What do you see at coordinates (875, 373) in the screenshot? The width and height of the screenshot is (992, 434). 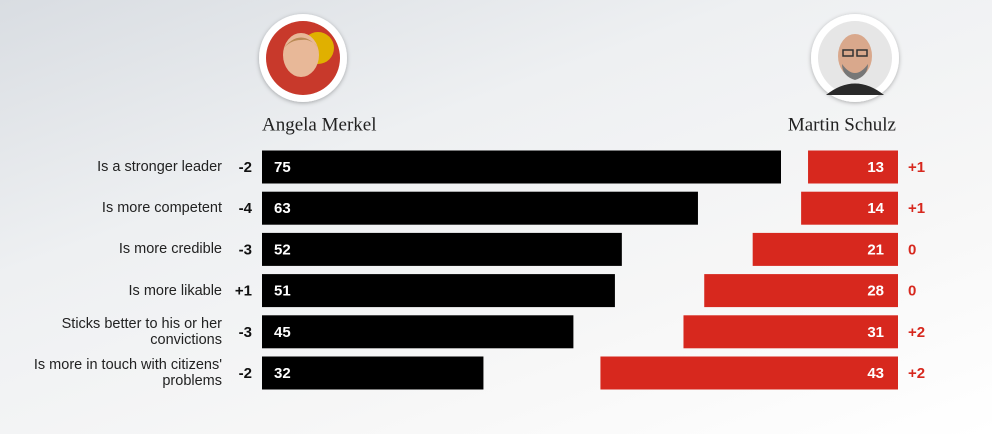 I see `value-label: 43` at bounding box center [875, 373].